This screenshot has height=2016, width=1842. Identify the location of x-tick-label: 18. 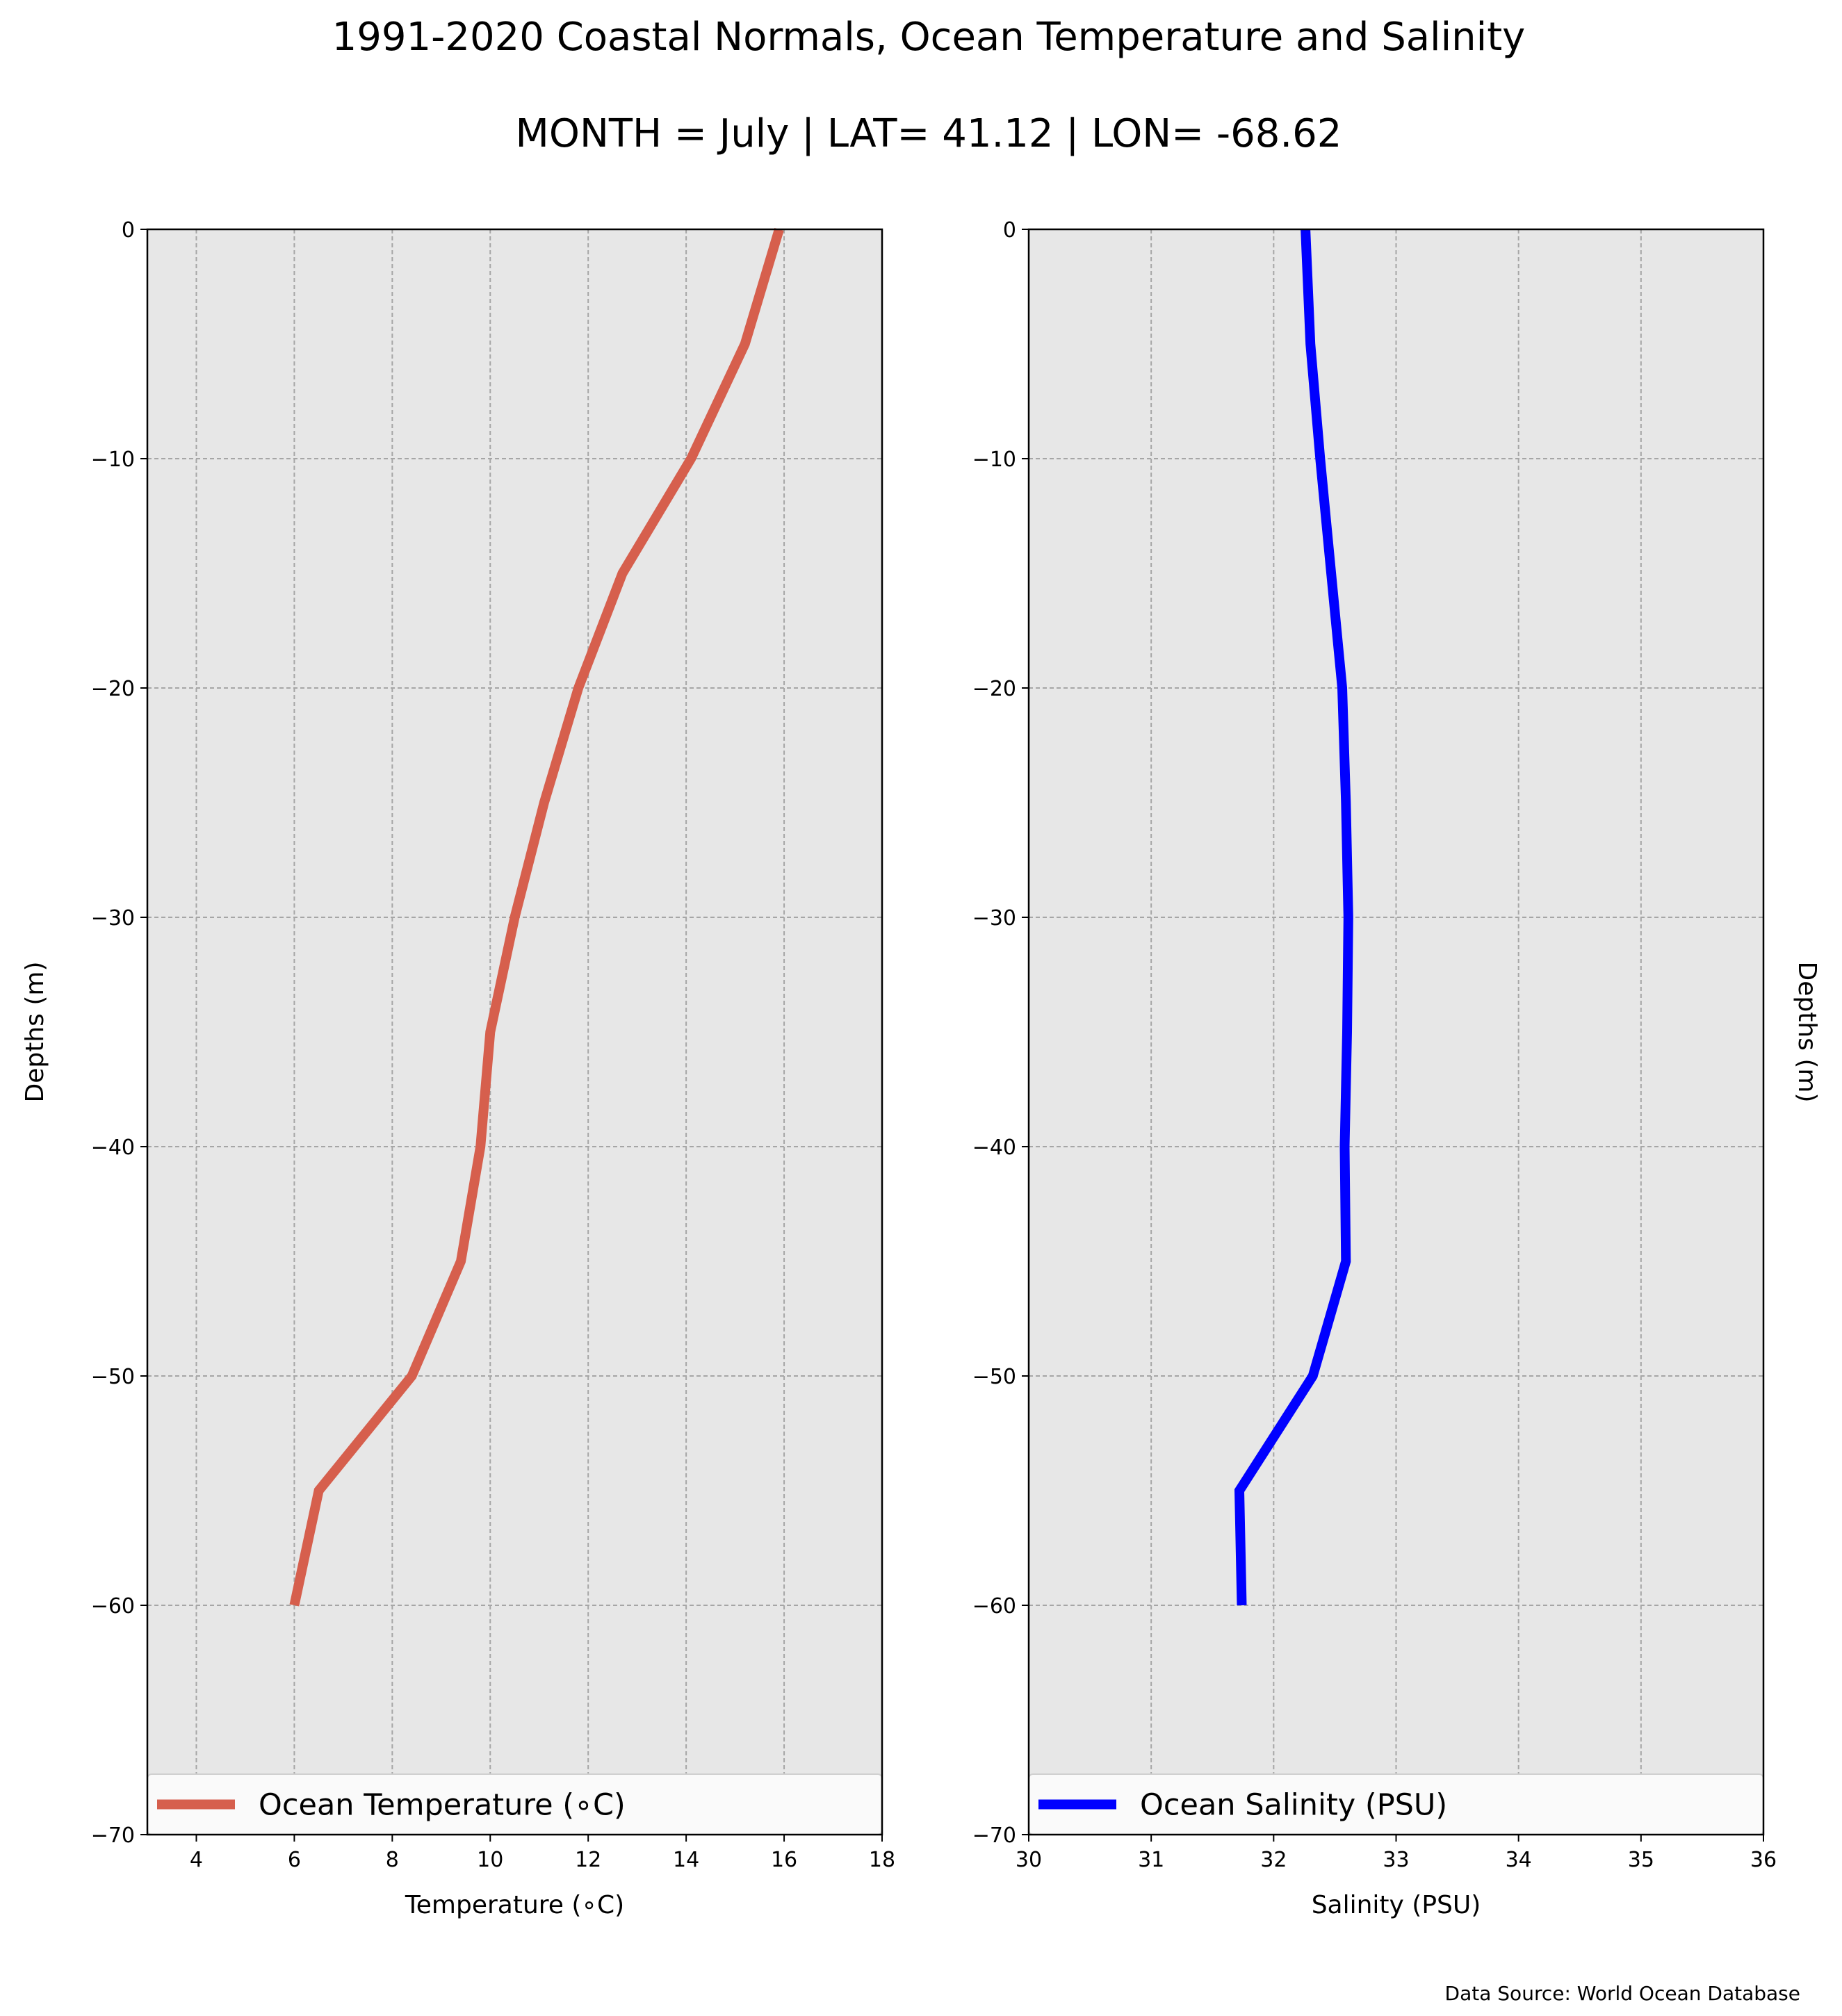
(882, 1860).